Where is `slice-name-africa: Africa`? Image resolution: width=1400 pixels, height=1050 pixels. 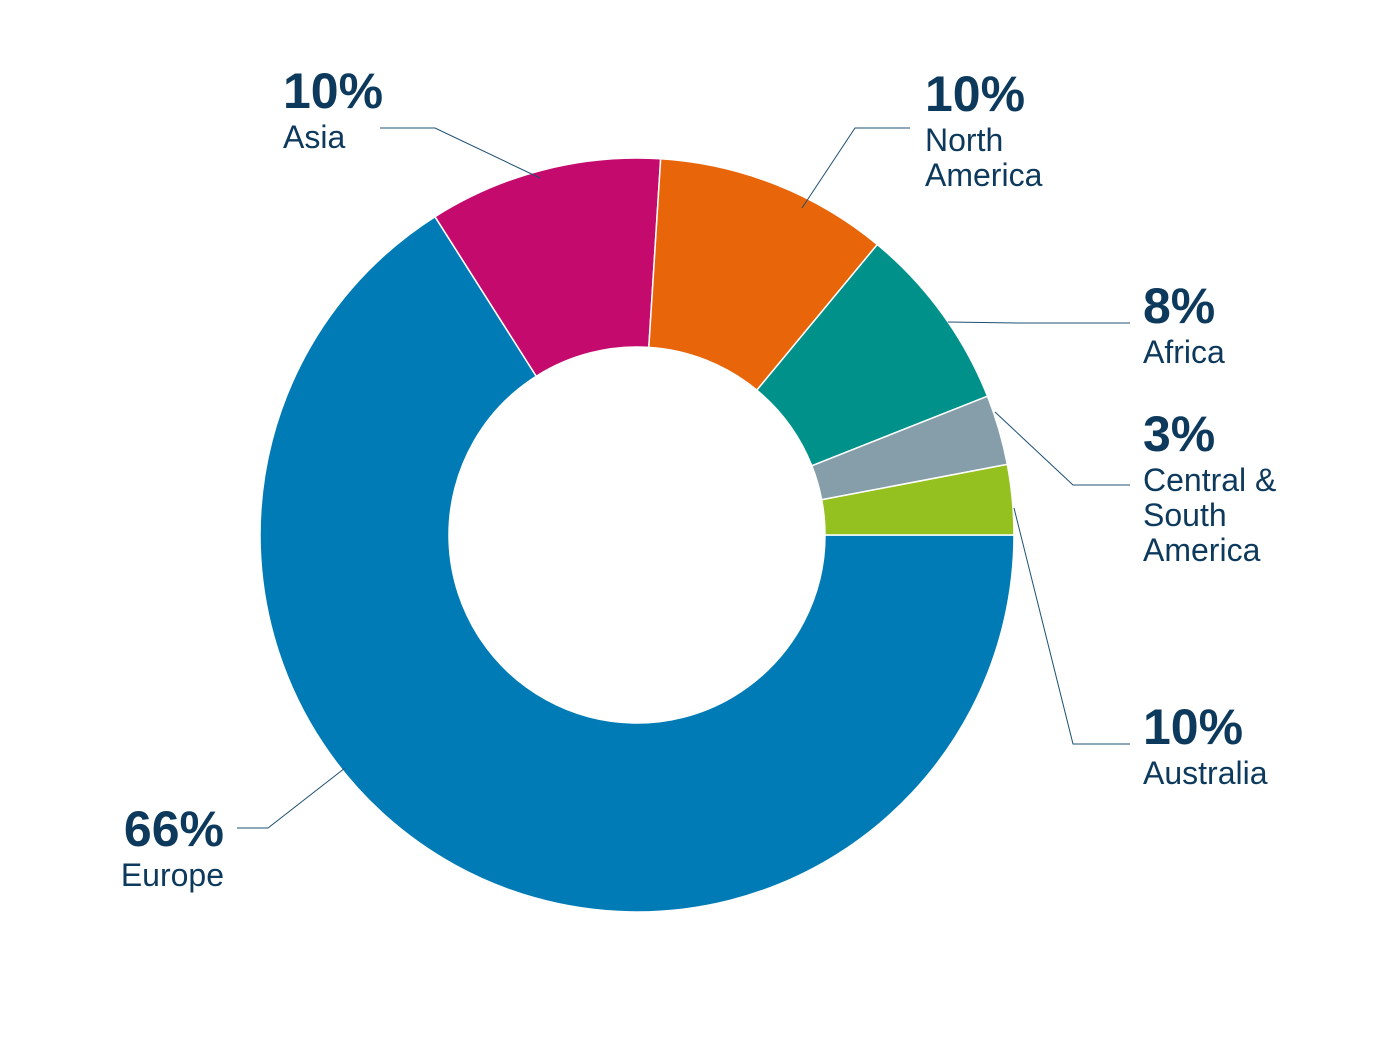 slice-name-africa: Africa is located at coordinates (1184, 352).